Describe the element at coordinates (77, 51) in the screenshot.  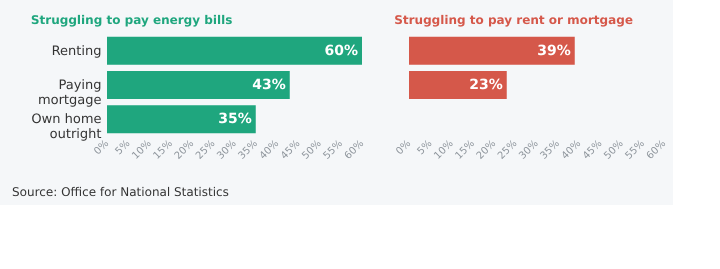
I see `y-tick-label: Renting` at that location.